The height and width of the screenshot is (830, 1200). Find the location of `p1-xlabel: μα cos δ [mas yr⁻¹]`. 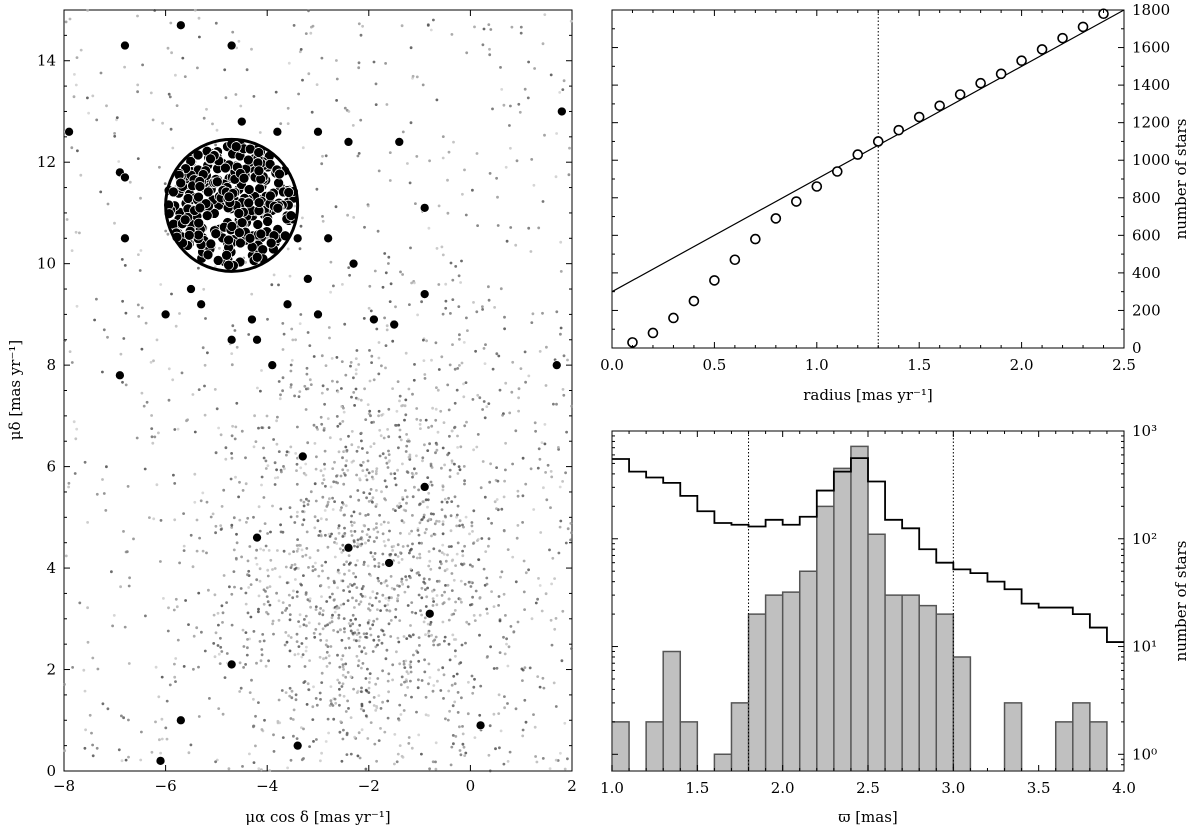

p1-xlabel: μα cos δ [mas yr⁻¹] is located at coordinates (317, 817).